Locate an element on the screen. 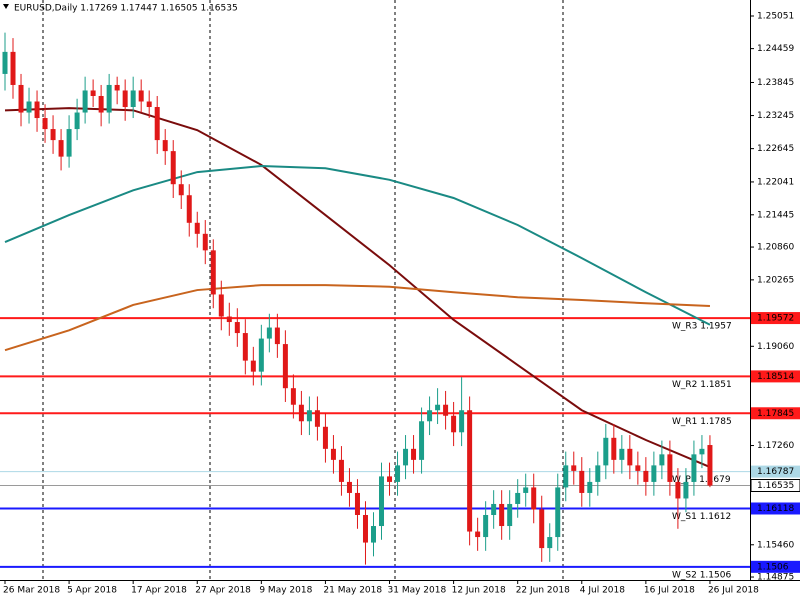 This screenshot has height=604, width=800. level-label: W_PP 1.1679 is located at coordinates (701, 480).